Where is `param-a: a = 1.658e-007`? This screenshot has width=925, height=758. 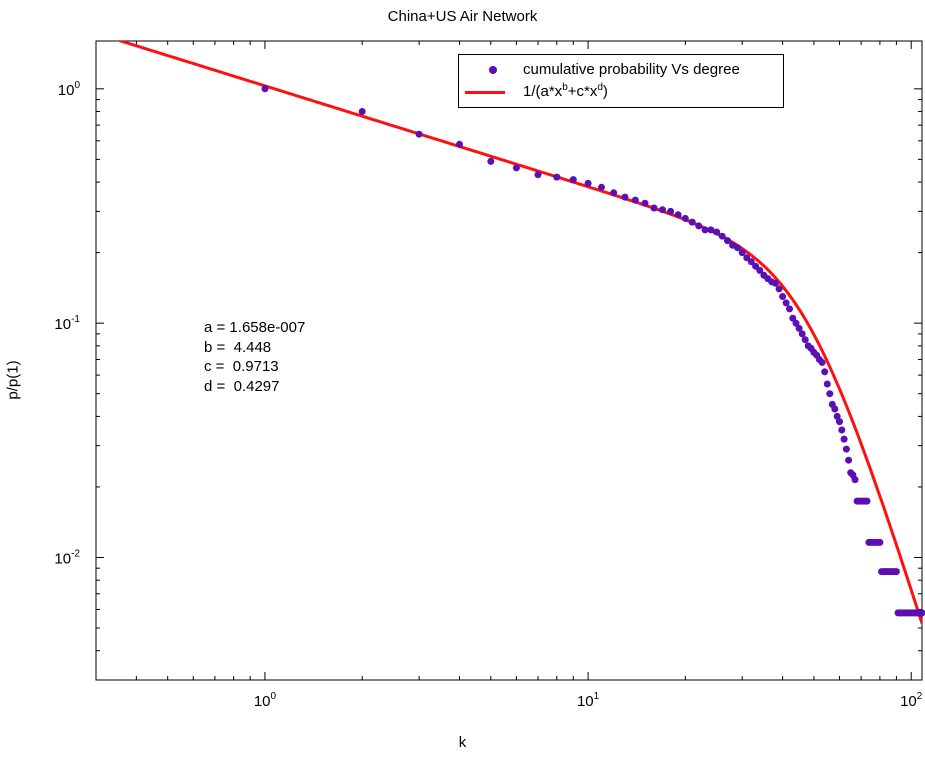 param-a: a = 1.658e-007 is located at coordinates (255, 327).